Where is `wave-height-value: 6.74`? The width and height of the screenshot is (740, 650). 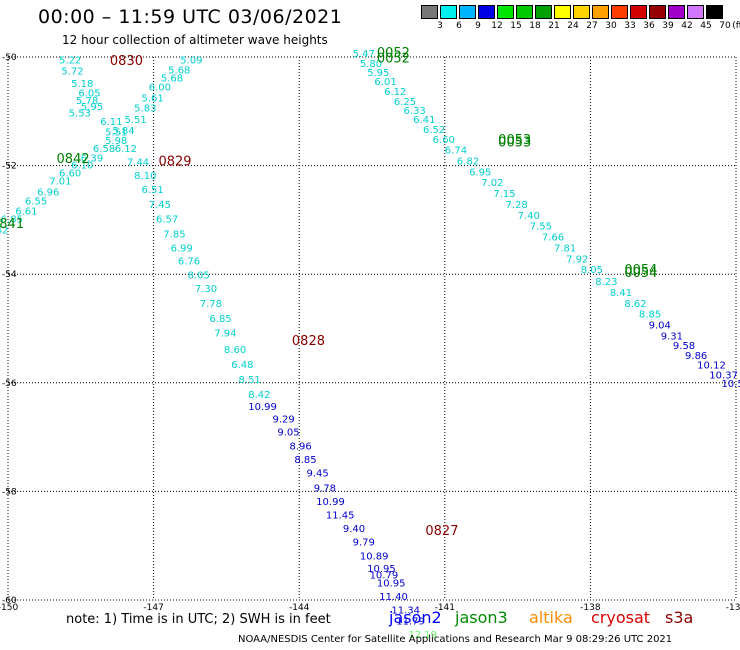
wave-height-value: 6.74 is located at coordinates (456, 151).